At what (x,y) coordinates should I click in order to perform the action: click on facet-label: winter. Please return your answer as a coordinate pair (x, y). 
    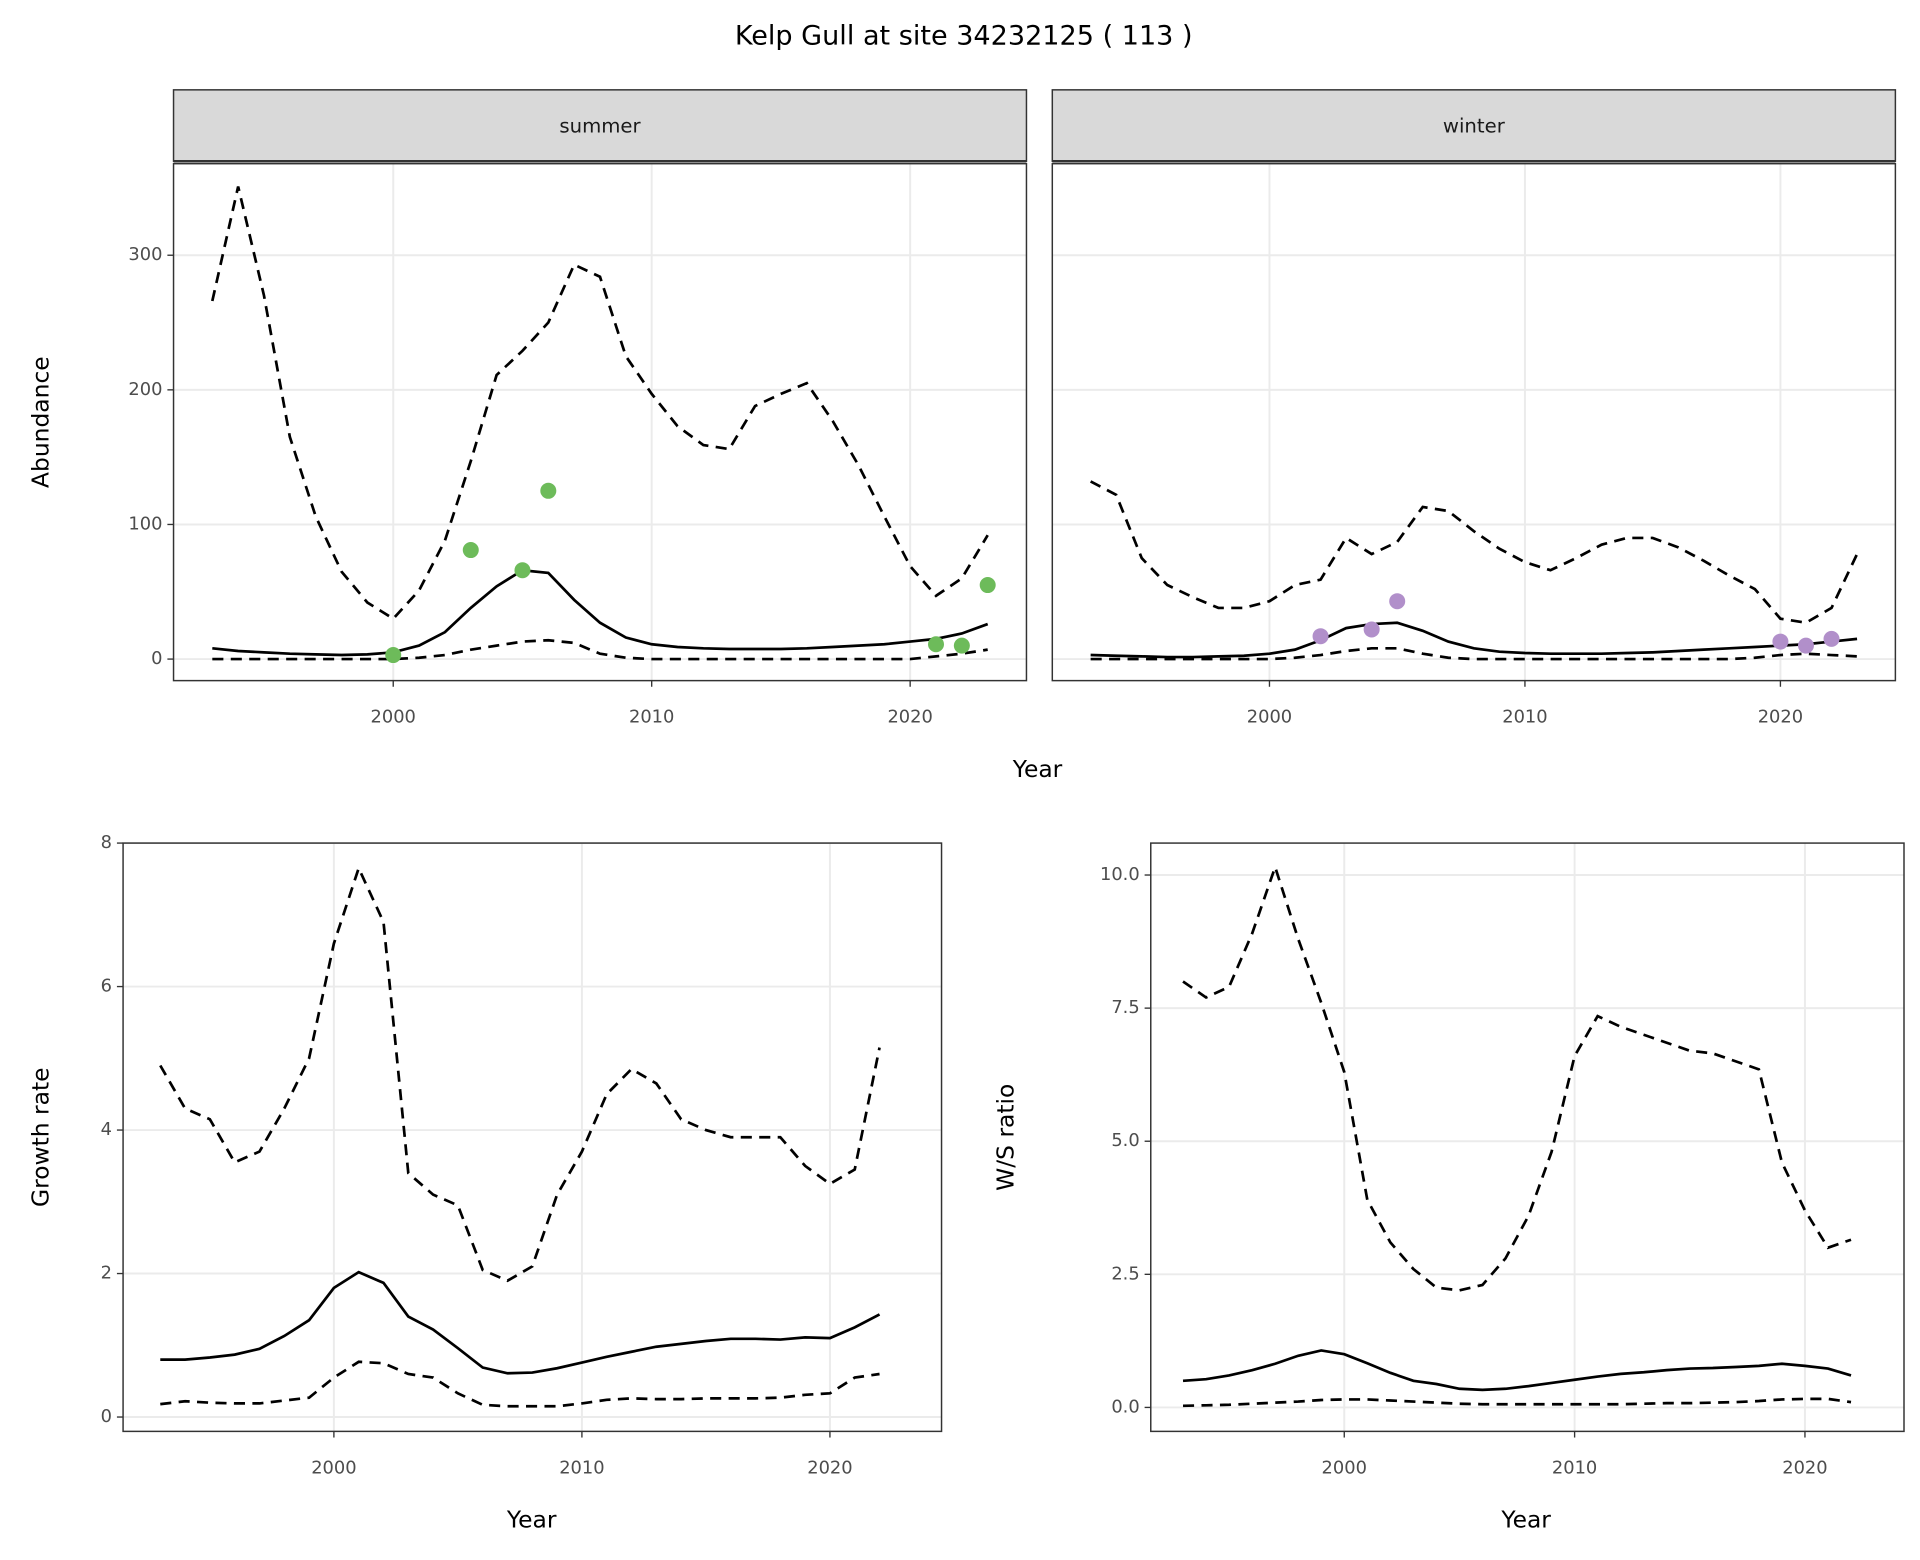
    Looking at the image, I should click on (1474, 125).